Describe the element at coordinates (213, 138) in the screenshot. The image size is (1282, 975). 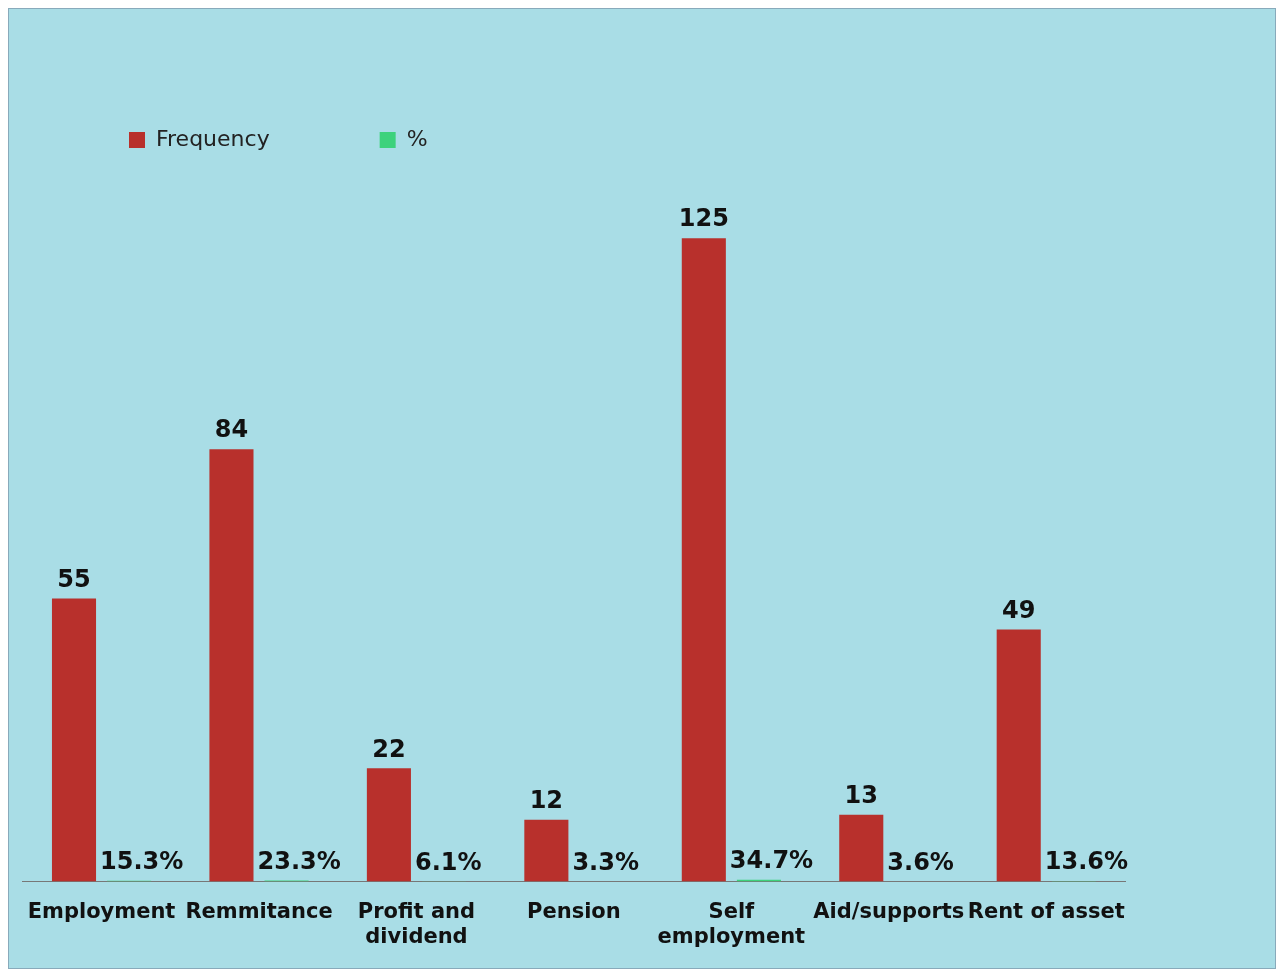
I see `legend-label: Frequency` at that location.